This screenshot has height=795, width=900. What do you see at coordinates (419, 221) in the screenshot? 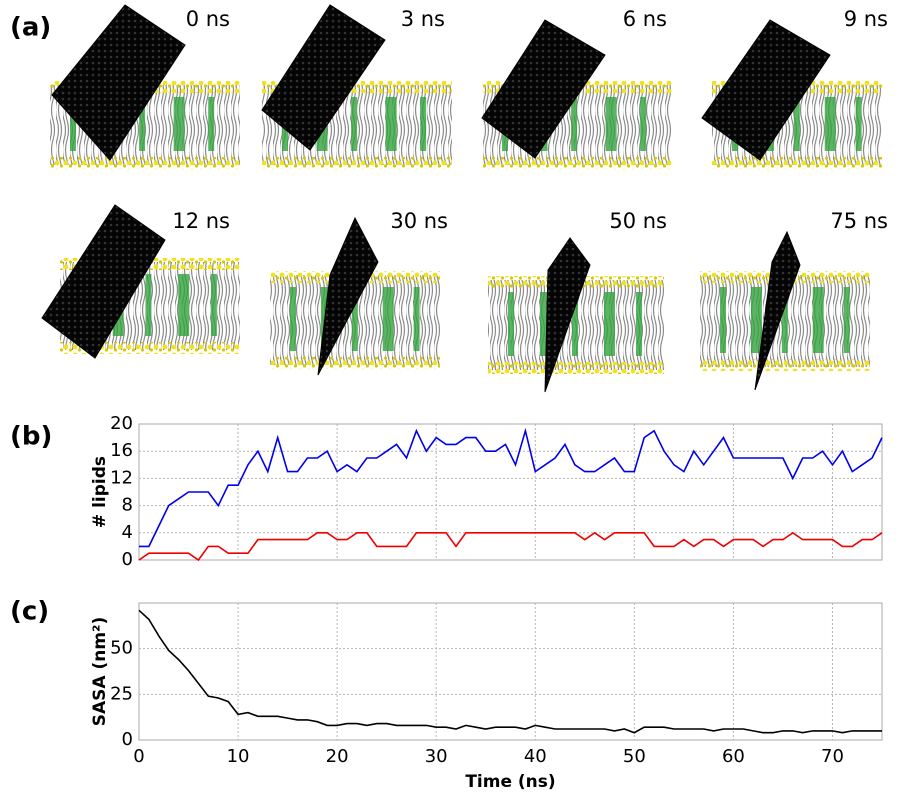
I see `snapshot-time: 30 ns` at bounding box center [419, 221].